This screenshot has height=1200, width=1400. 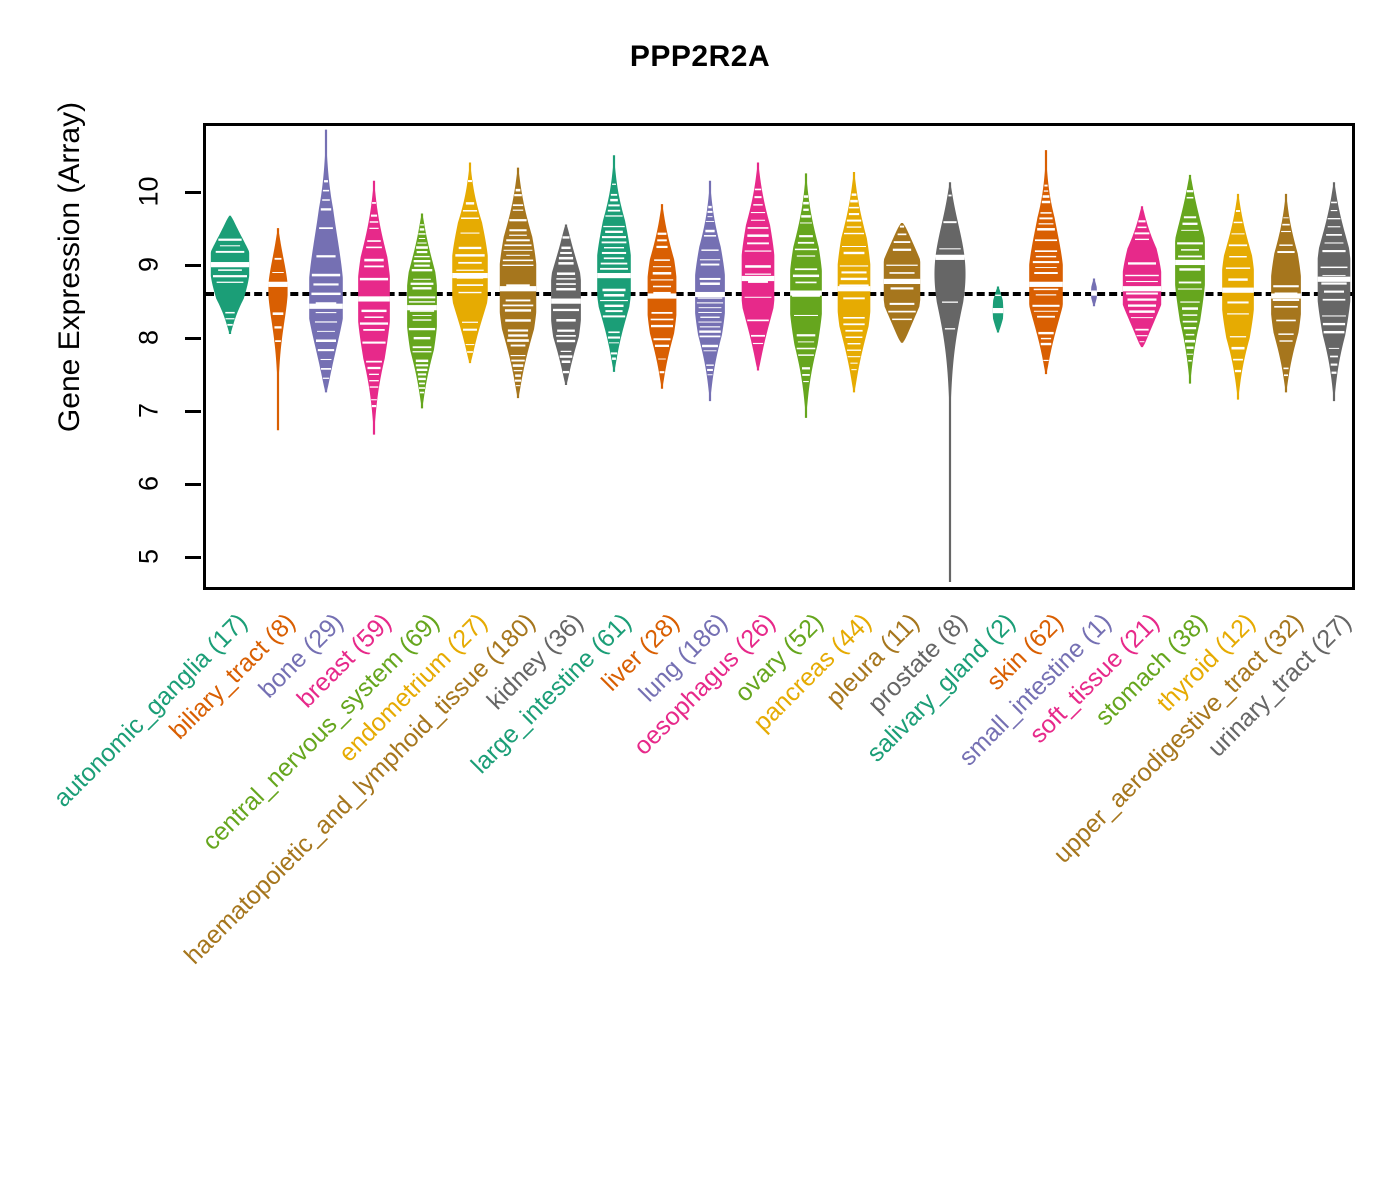 I want to click on violin-urinary_tract, so click(x=1331, y=356).